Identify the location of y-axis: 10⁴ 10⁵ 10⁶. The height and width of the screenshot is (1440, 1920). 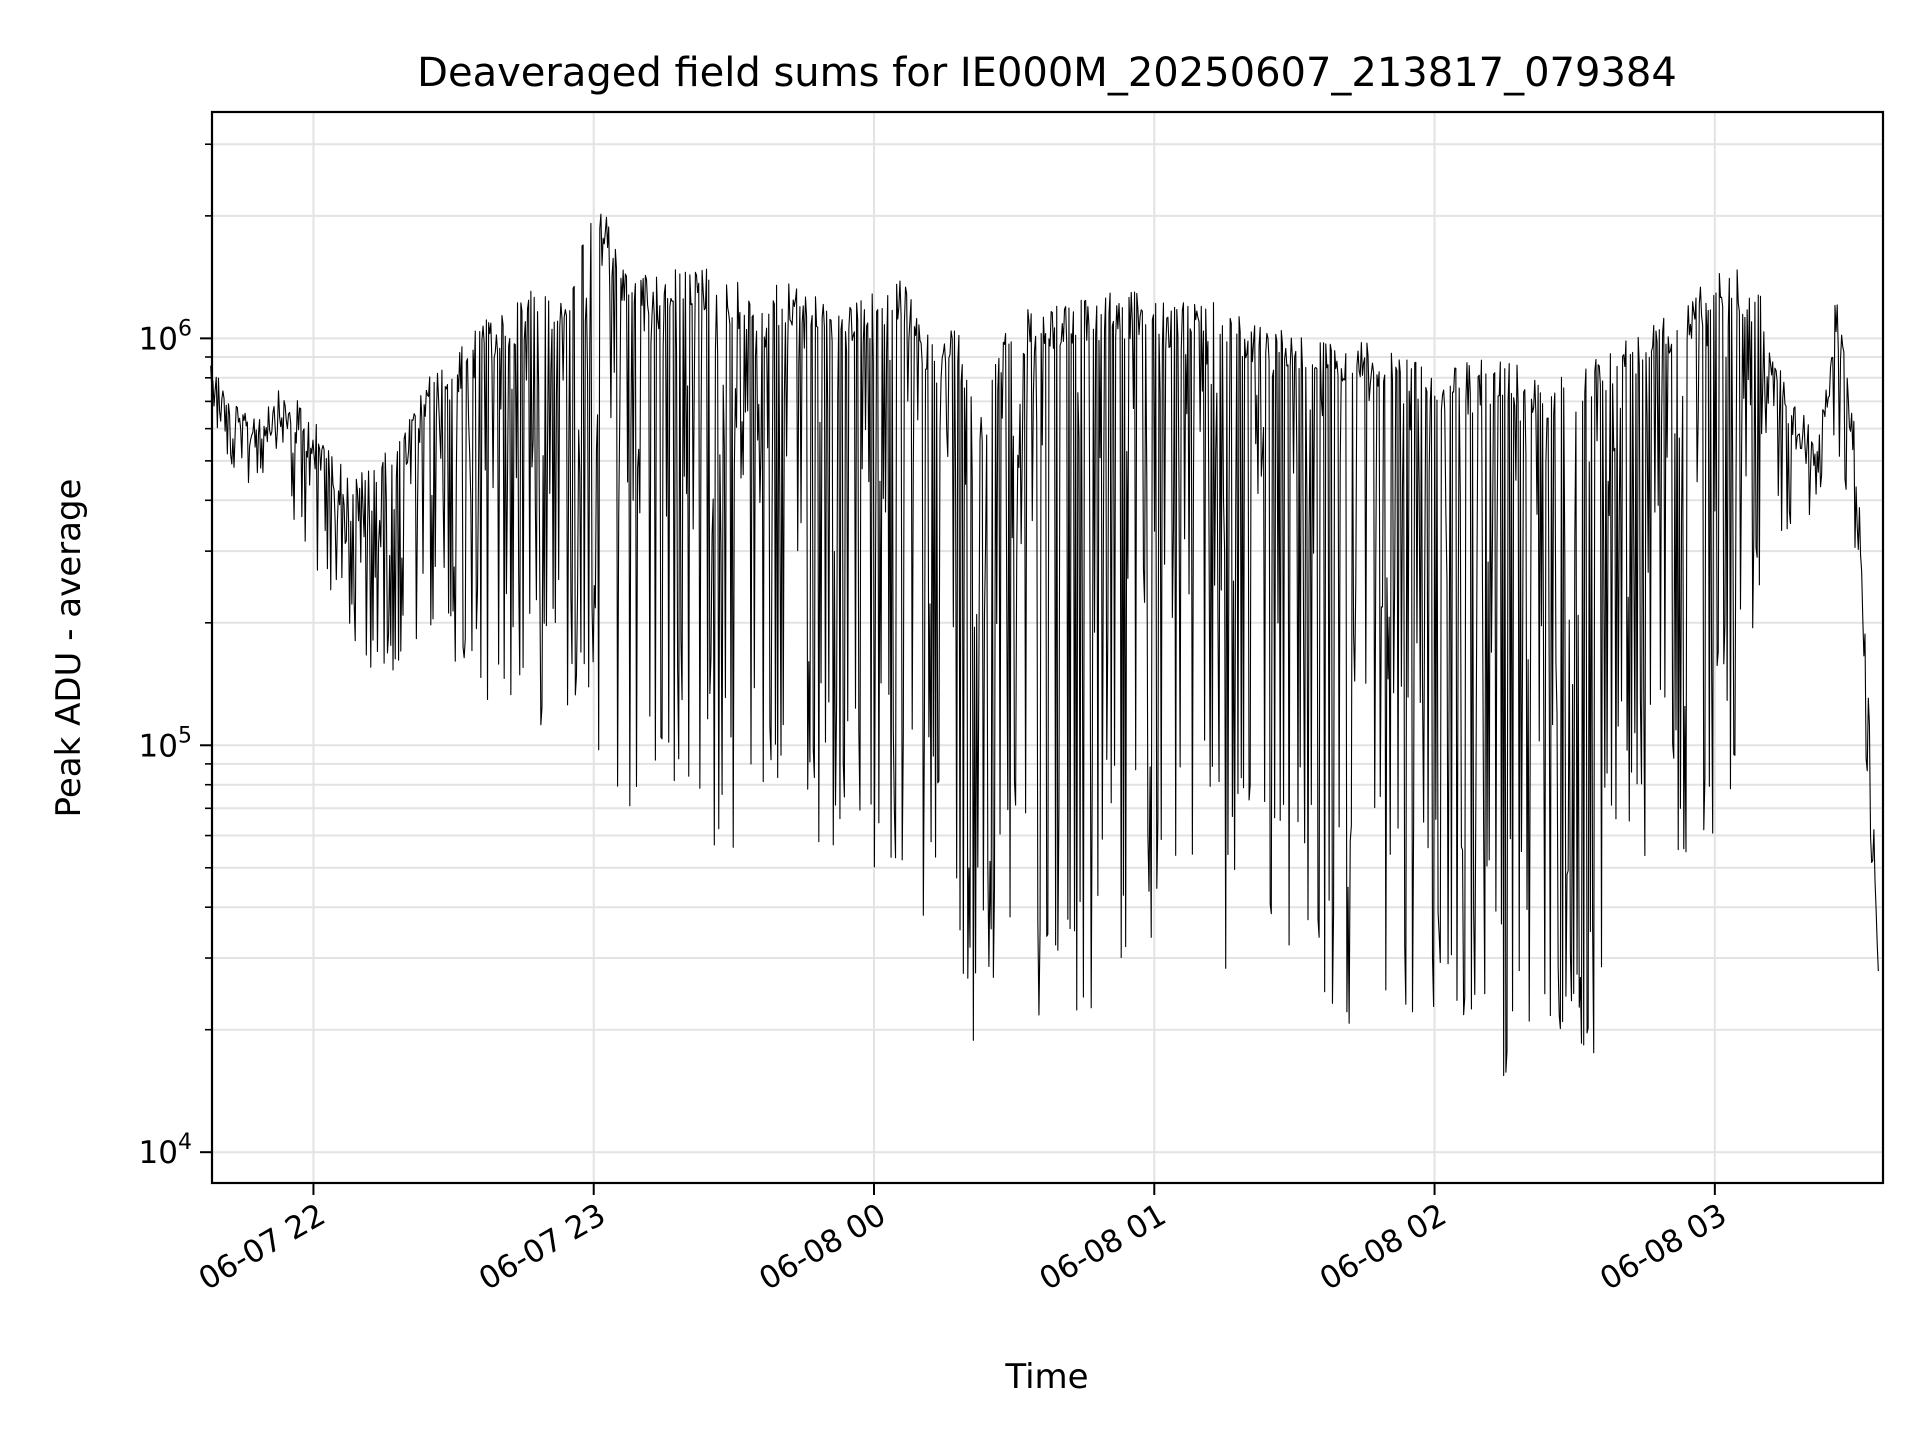
(175, 657).